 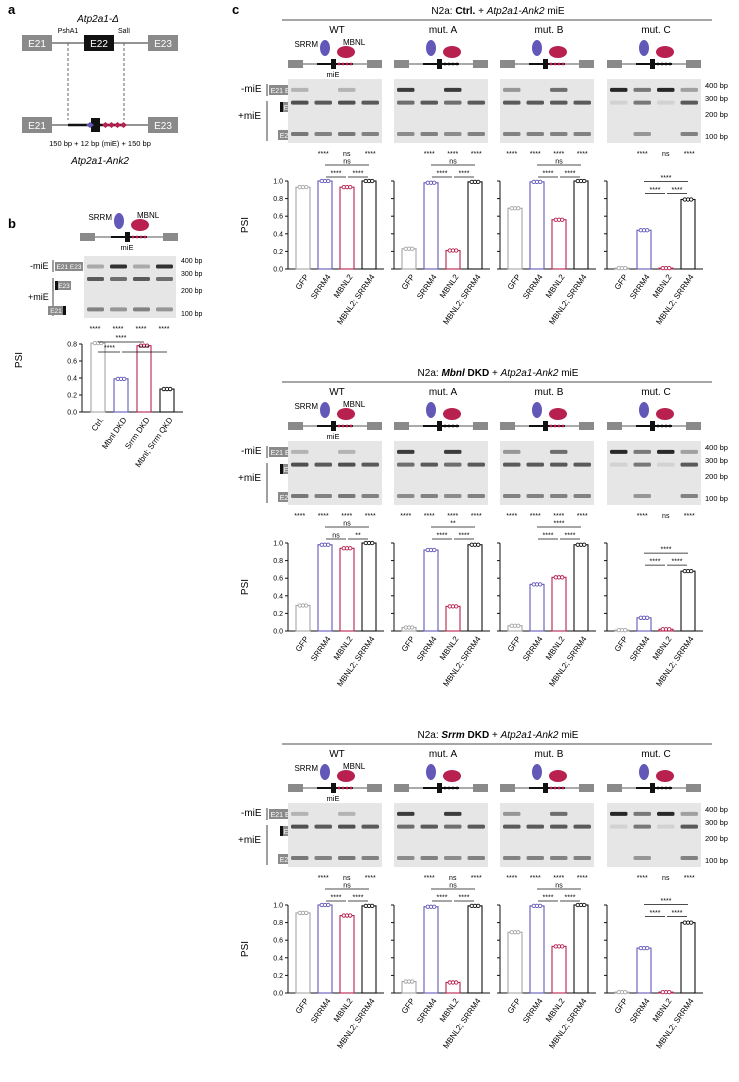 I want to click on mie-label: miE, so click(x=127, y=247).